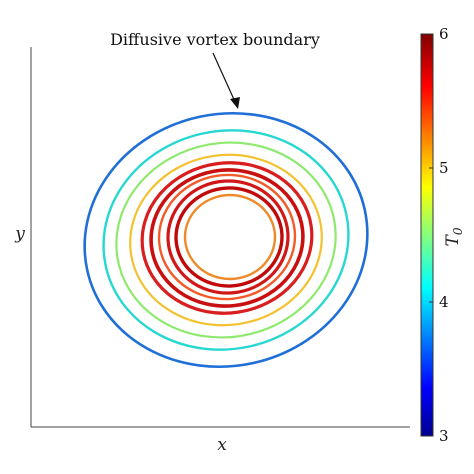  What do you see at coordinates (444, 302) in the screenshot?
I see `colorbar-tick-label: 4` at bounding box center [444, 302].